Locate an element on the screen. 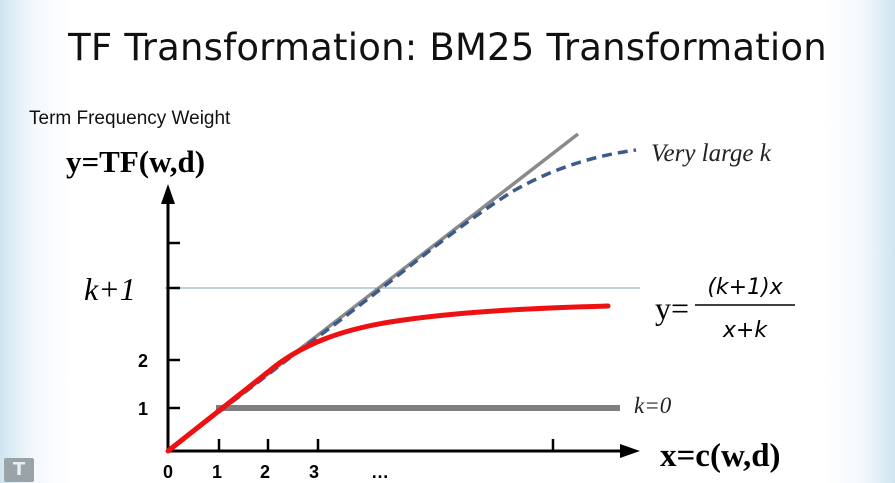  y-tick-label-1: 1 is located at coordinates (143, 409).